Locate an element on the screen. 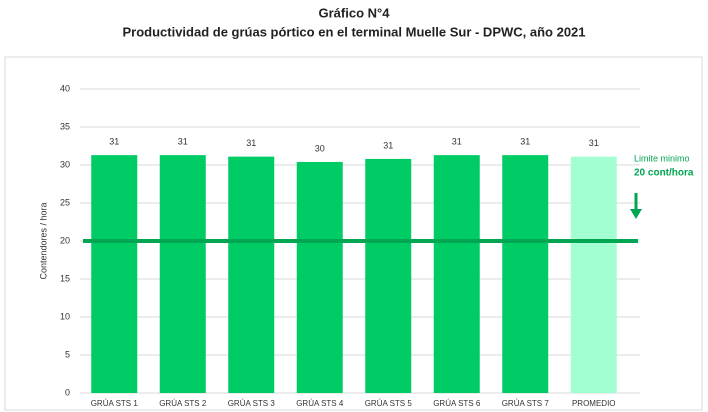 The height and width of the screenshot is (412, 708). chart-title: Gráfico N°4 is located at coordinates (355, 12).